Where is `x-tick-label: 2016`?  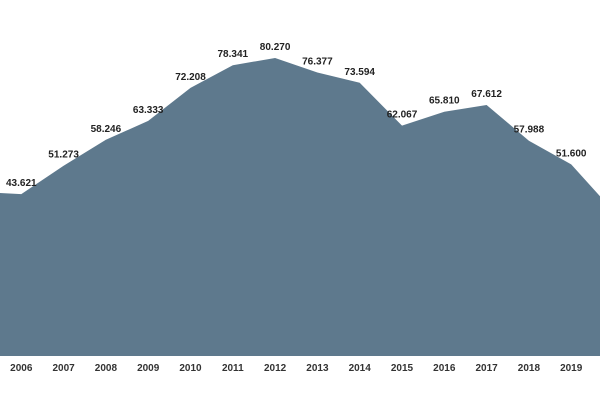 x-tick-label: 2016 is located at coordinates (444, 368).